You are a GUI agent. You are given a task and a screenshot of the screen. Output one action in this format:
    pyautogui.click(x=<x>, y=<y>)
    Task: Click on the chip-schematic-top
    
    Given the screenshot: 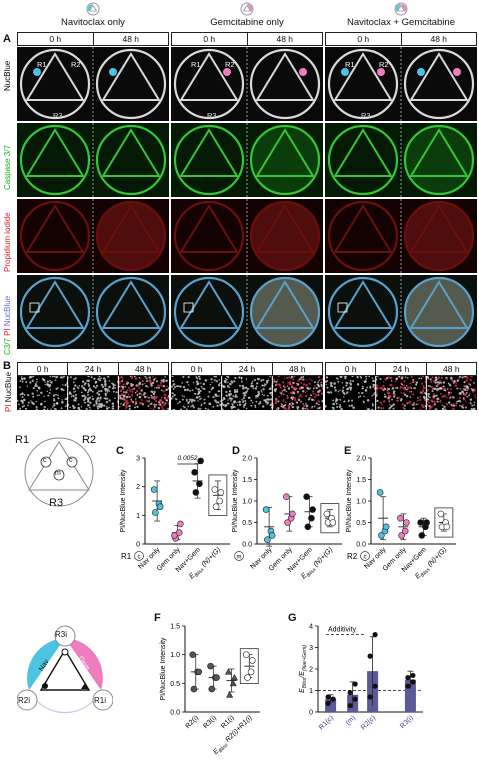 What is the action you would take?
    pyautogui.click(x=59, y=472)
    